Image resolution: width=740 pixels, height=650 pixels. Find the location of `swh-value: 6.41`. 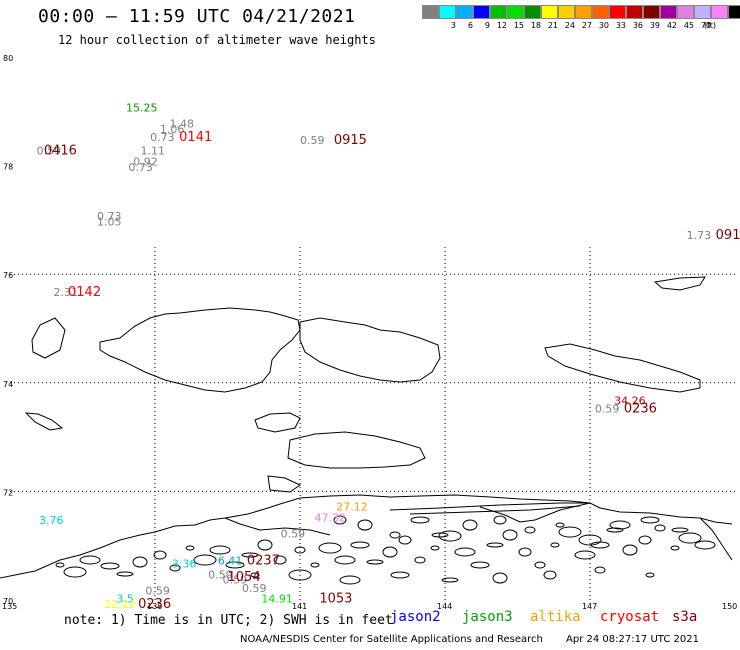

swh-value: 6.41 is located at coordinates (230, 561).